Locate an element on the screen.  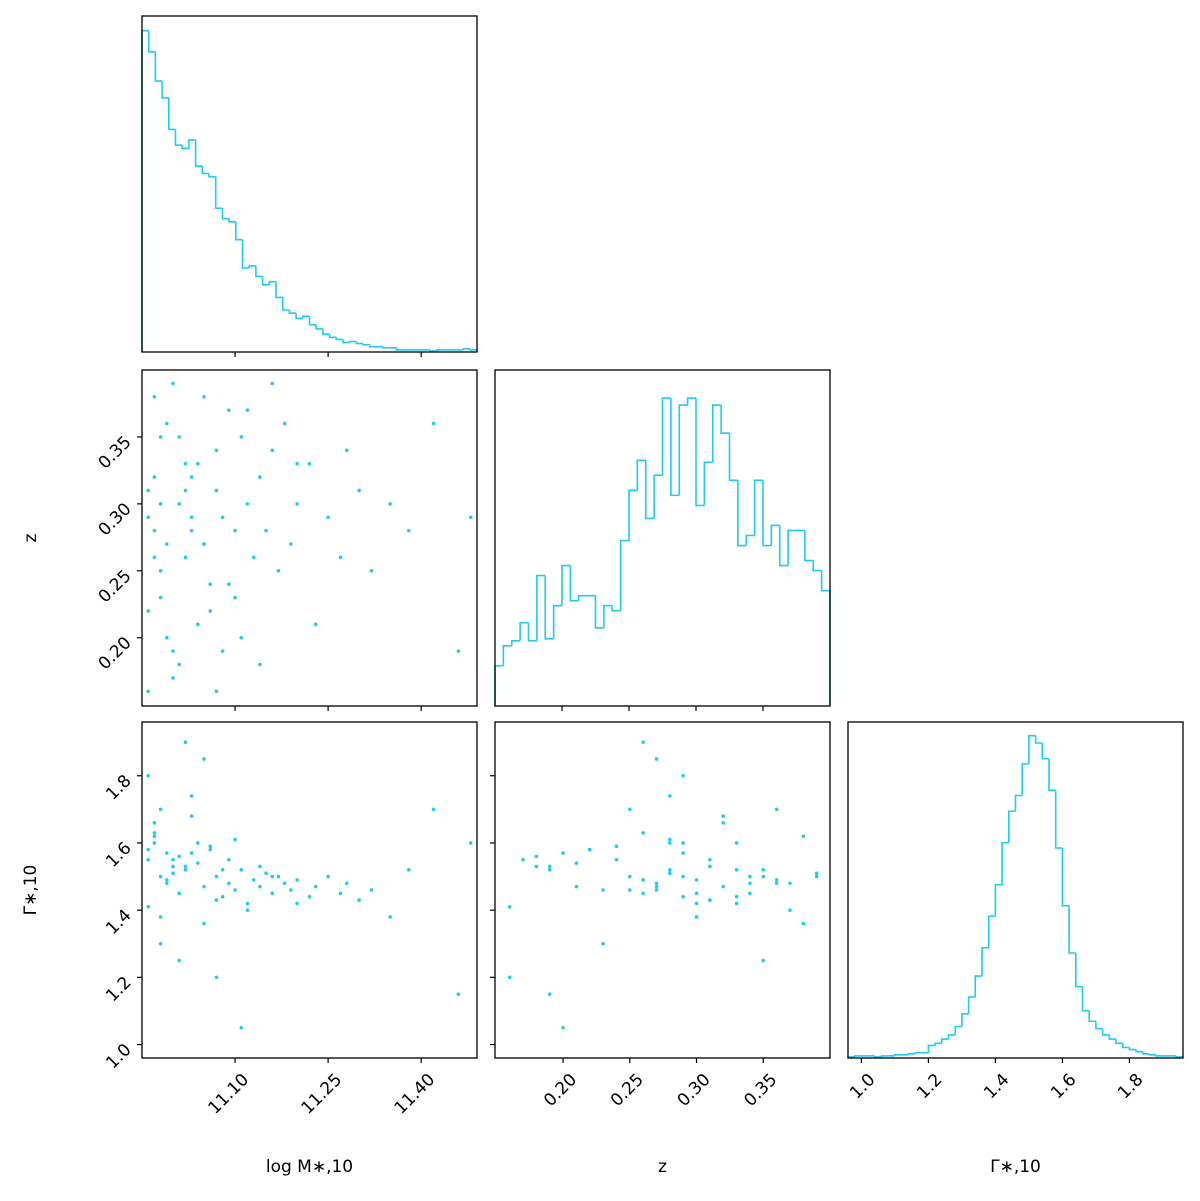
x-axis-label: log M∗,10 is located at coordinates (309, 1167).